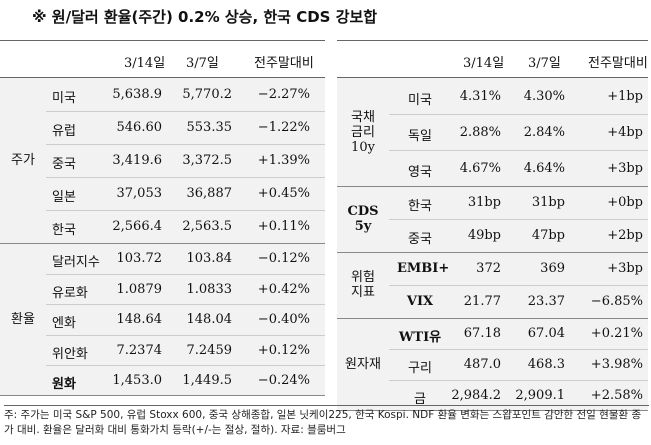 This screenshot has width=651, height=445. I want to click on cell-value: +0bp, so click(625, 202).